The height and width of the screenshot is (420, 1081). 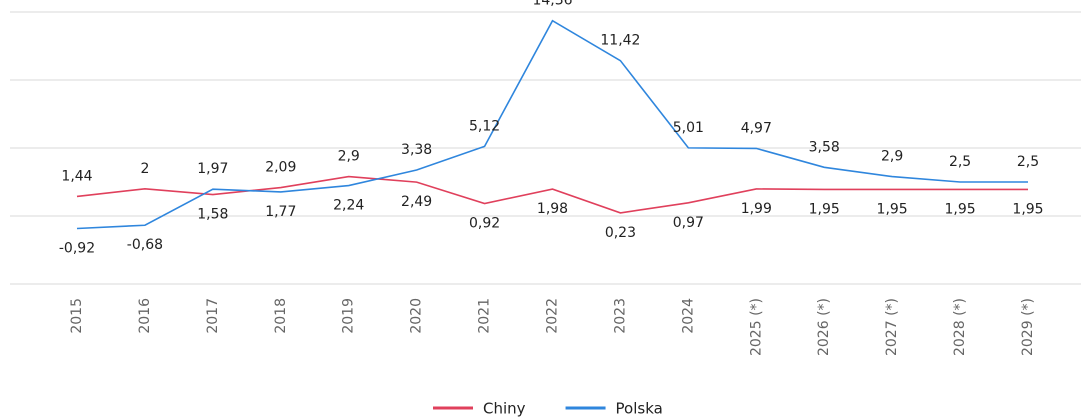 I want to click on data-label: 0,97, so click(x=688, y=223).